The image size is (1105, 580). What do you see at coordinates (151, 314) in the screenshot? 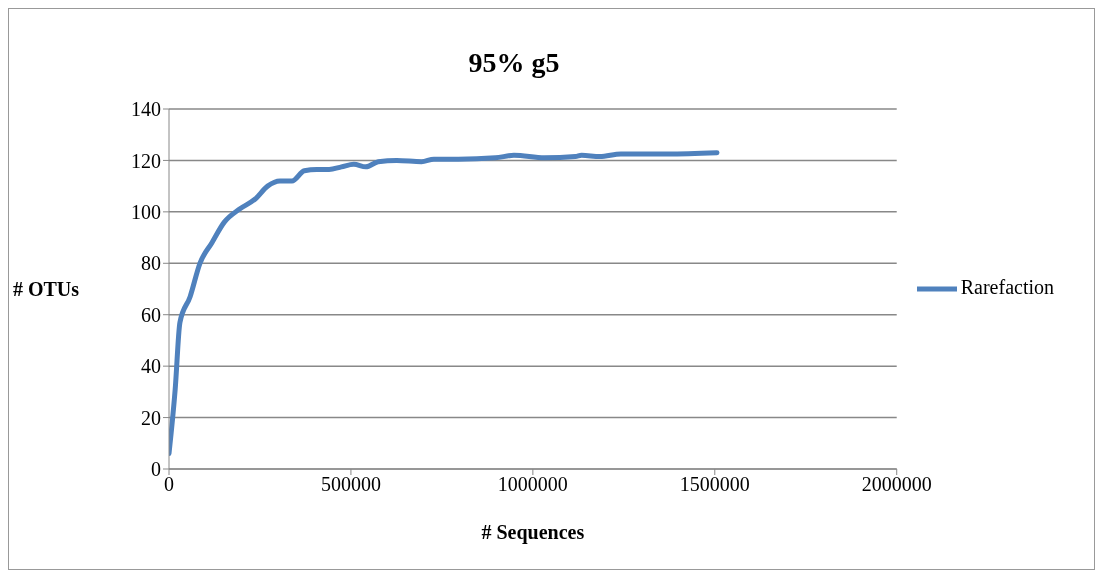
I see `y-tick-label: 60` at bounding box center [151, 314].